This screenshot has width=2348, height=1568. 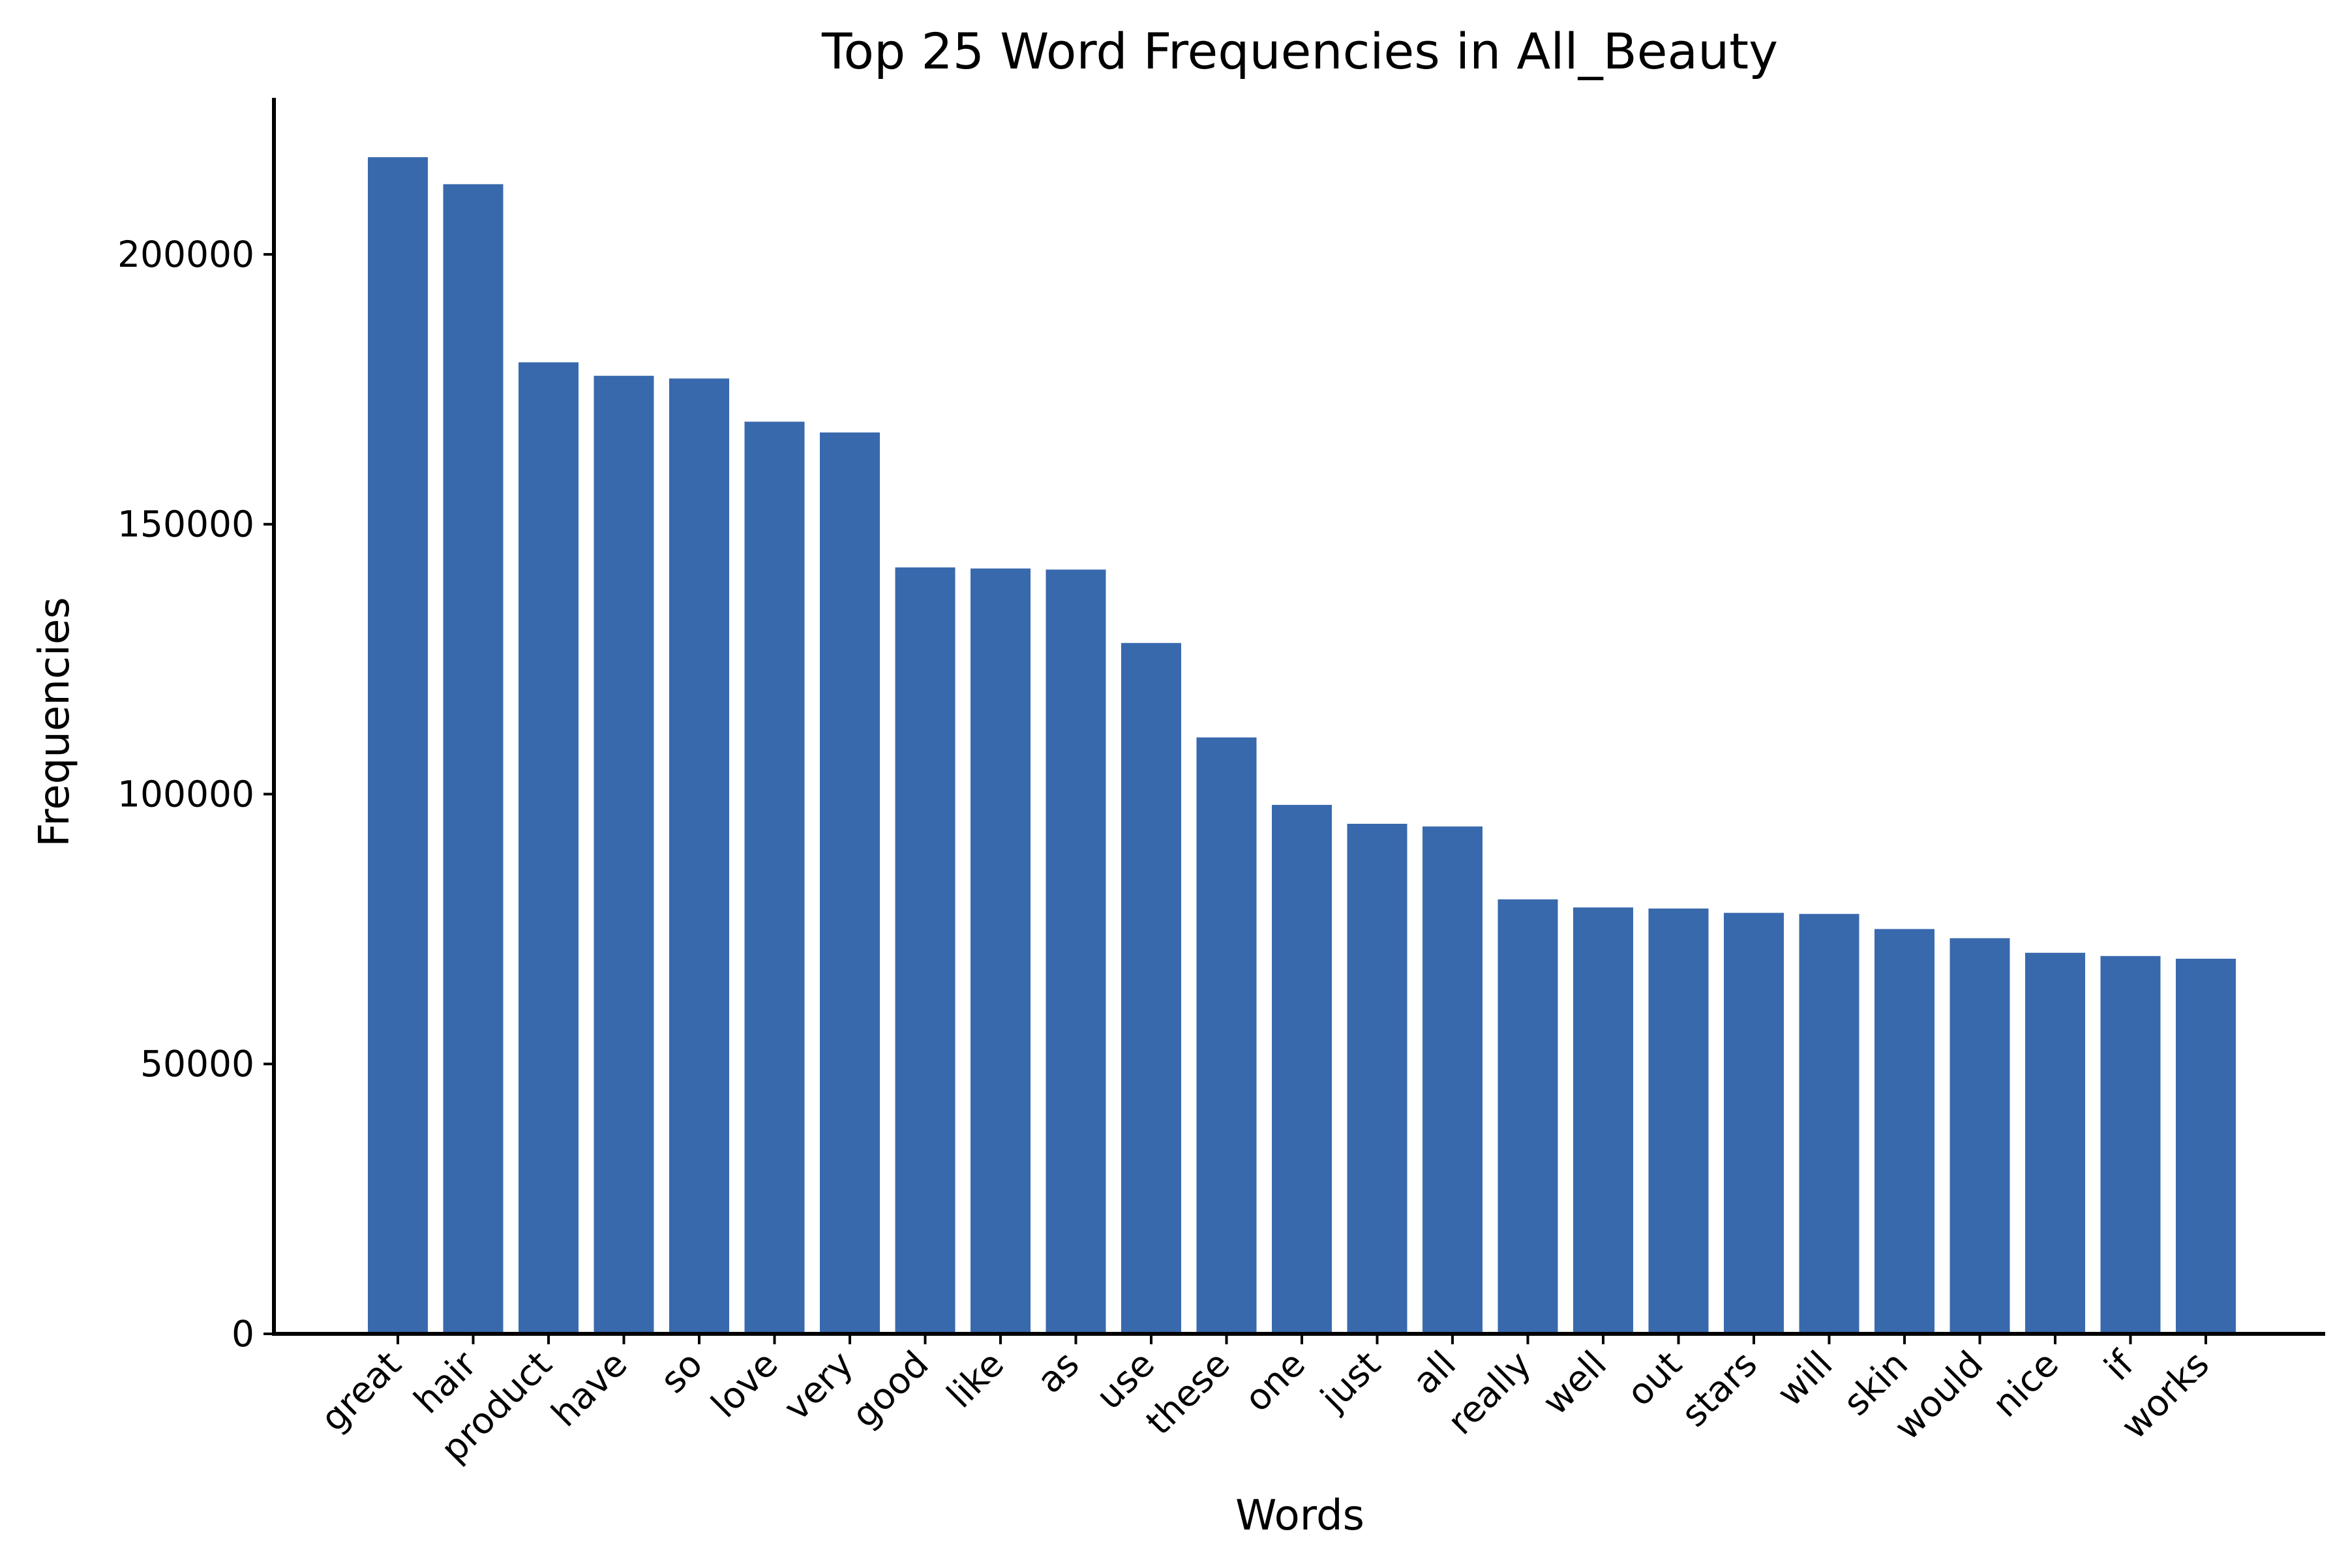 What do you see at coordinates (1058, 1372) in the screenshot?
I see `x-tick-label: as` at bounding box center [1058, 1372].